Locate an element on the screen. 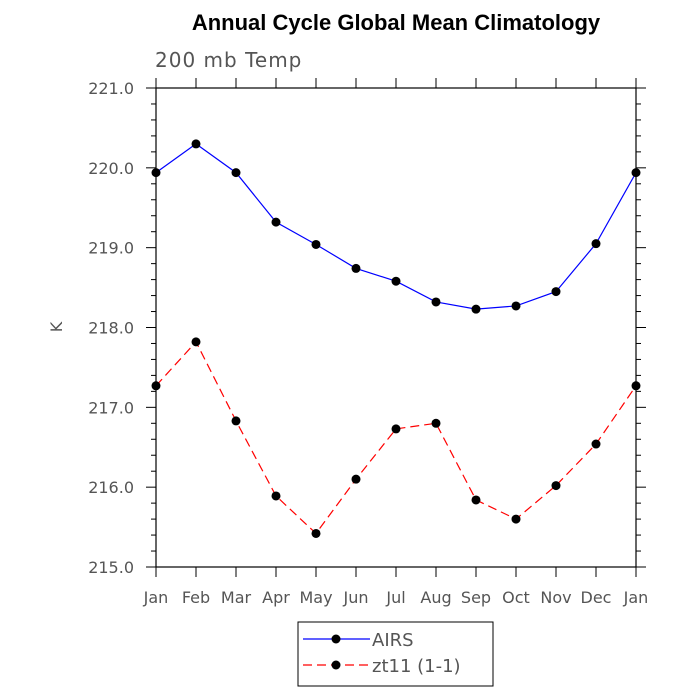 The width and height of the screenshot is (700, 700). legend-label: zt11 (1-1) is located at coordinates (416, 666).